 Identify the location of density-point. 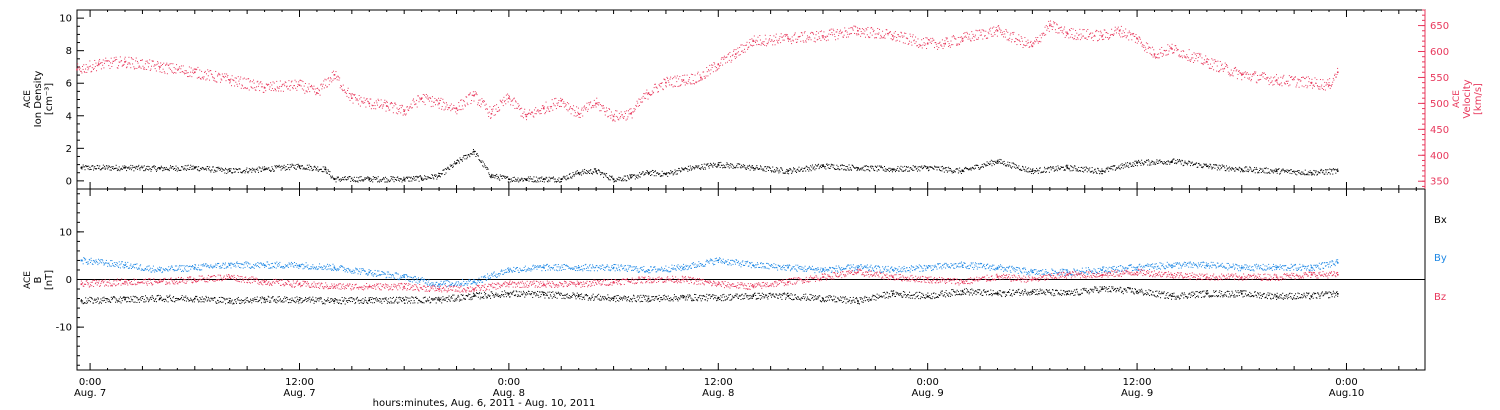
(229, 171).